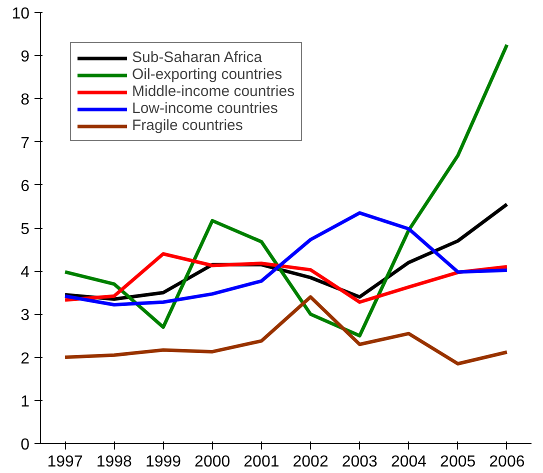 Image resolution: width=543 pixels, height=473 pixels. I want to click on x-tick-label: 2003, so click(360, 462).